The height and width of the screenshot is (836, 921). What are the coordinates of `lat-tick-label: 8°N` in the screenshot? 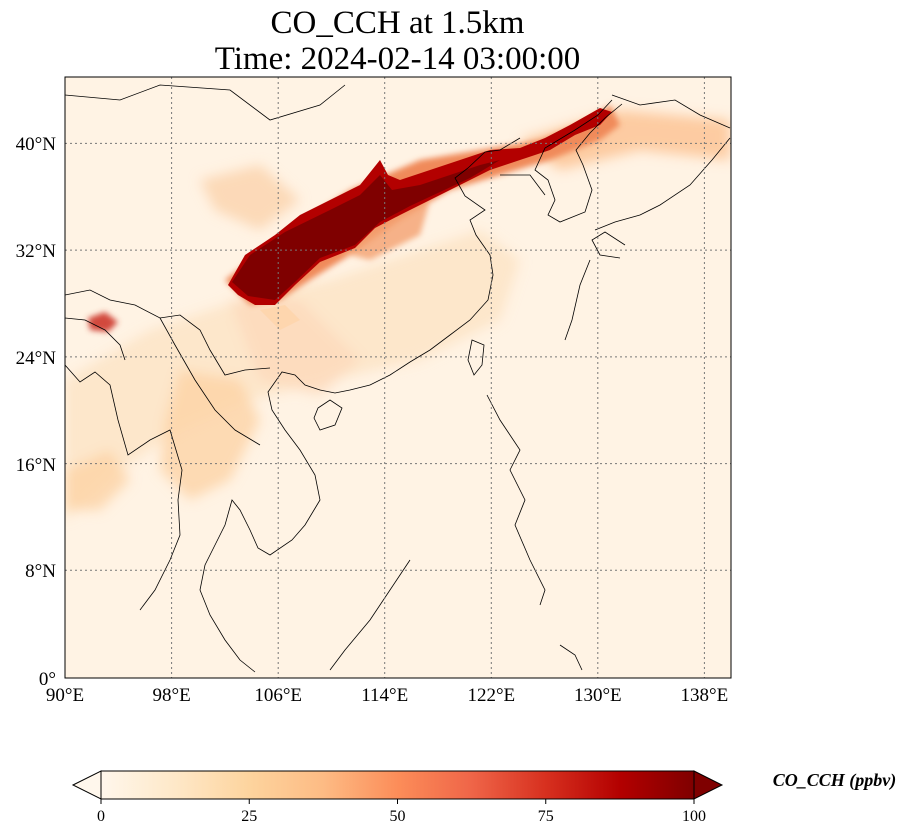 It's located at (40, 571).